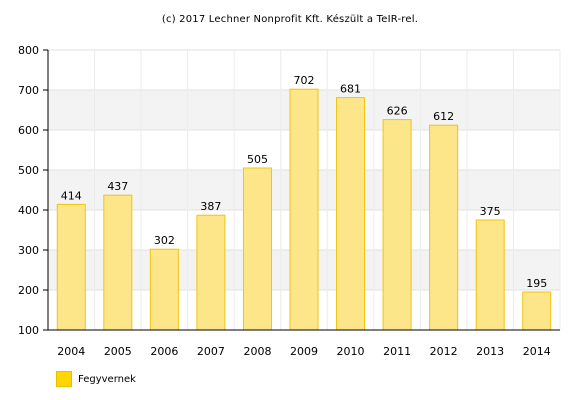 This screenshot has height=400, width=580. What do you see at coordinates (397, 111) in the screenshot?
I see `data-label: 626` at bounding box center [397, 111].